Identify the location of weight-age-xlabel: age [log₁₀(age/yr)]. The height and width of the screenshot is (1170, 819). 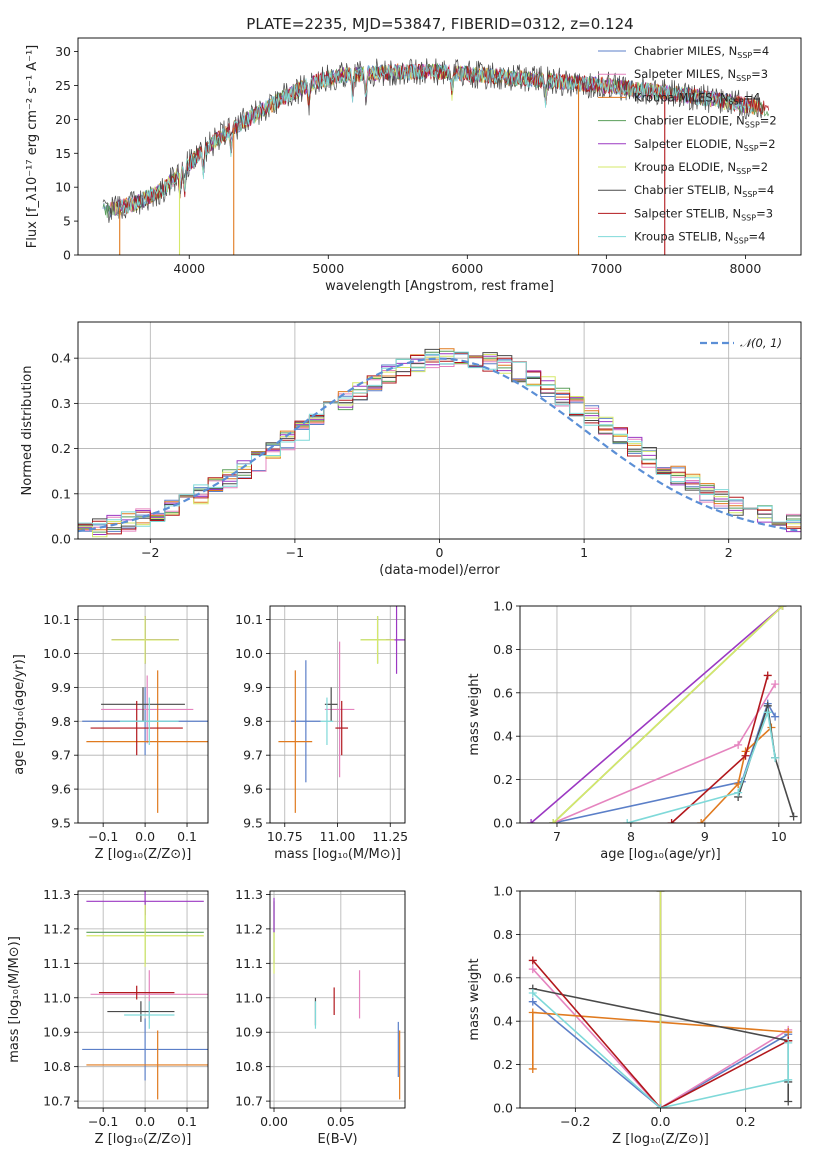
(660, 854).